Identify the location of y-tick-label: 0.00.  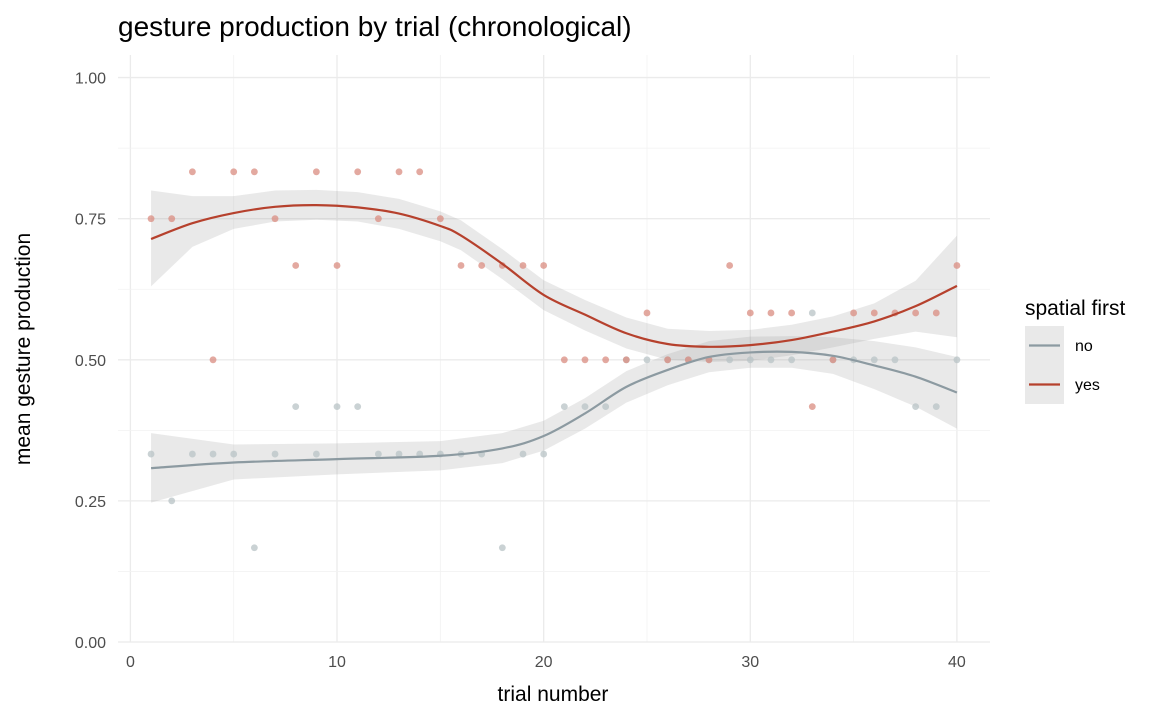
(90, 643).